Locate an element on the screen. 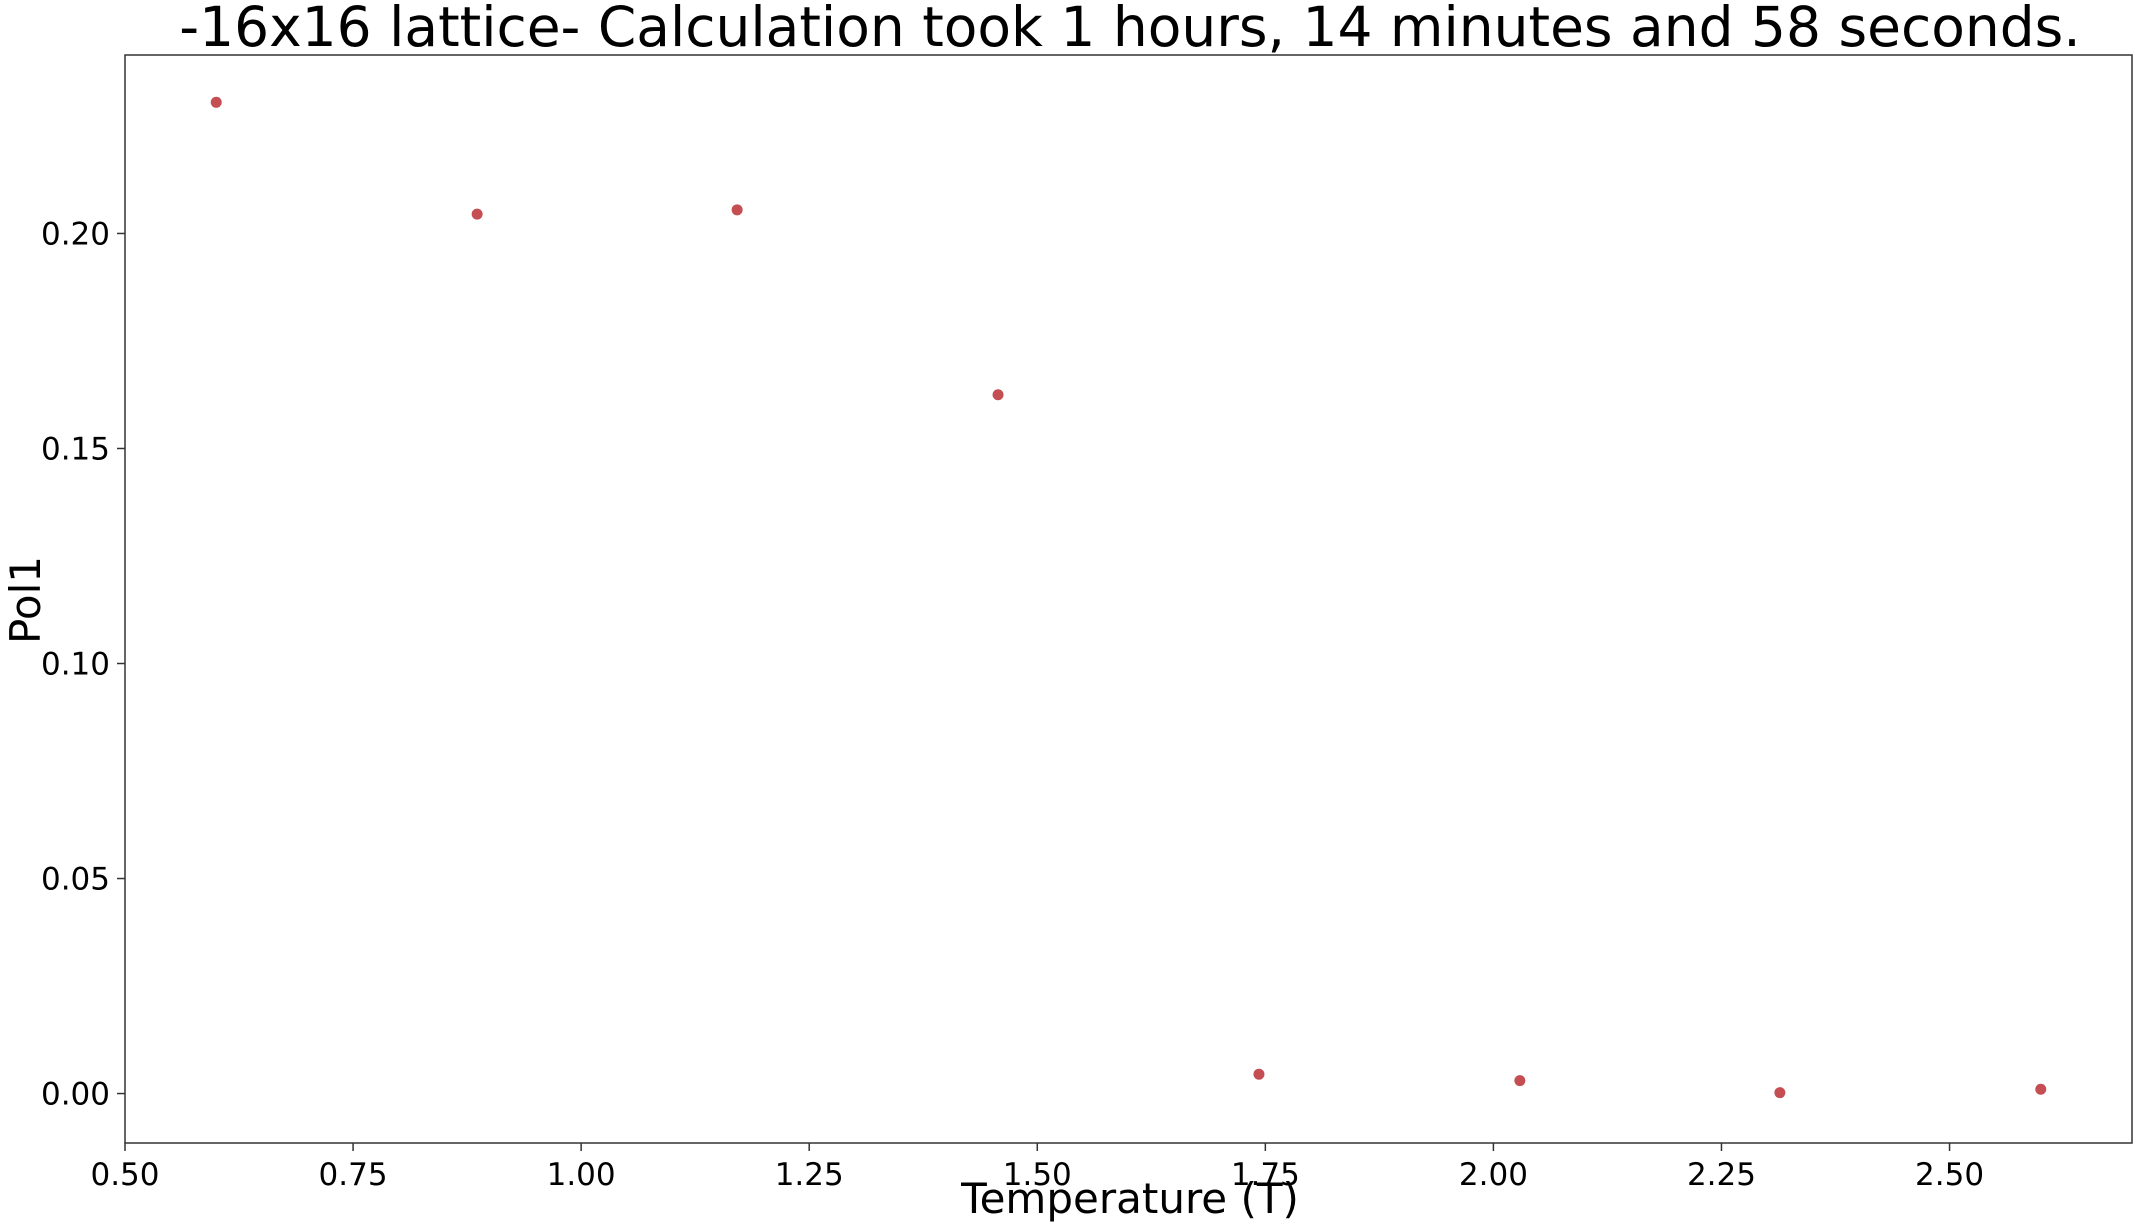 Image resolution: width=2141 pixels, height=1229 pixels. y-tick-label: 0.10 is located at coordinates (75, 665).